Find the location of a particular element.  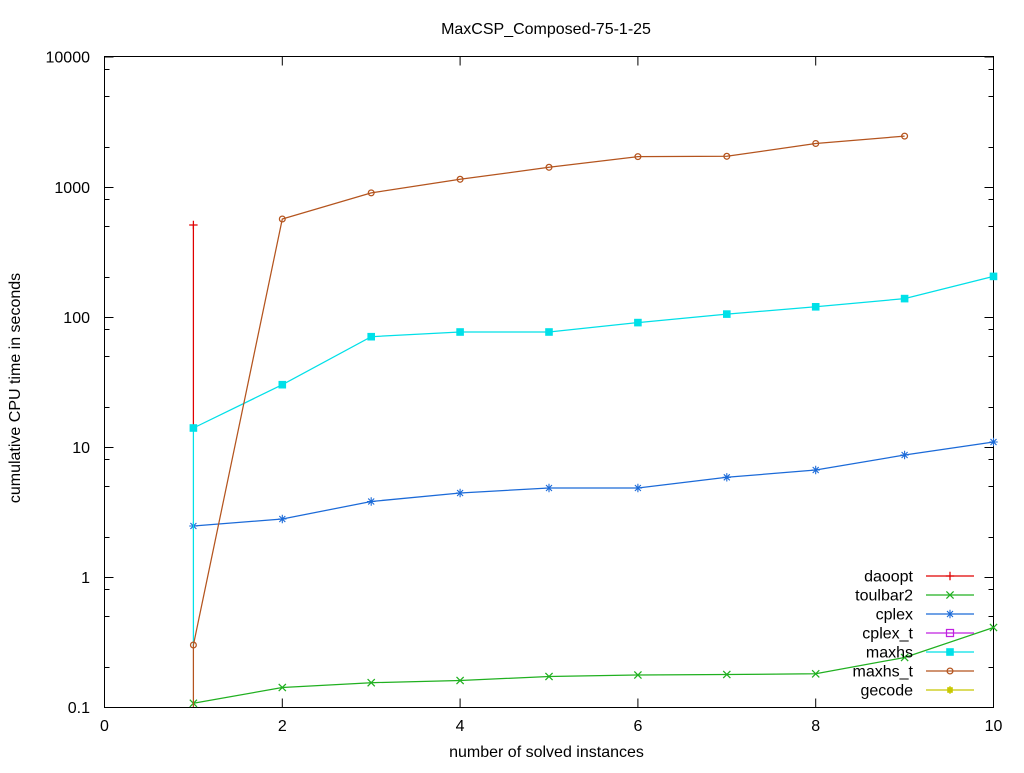

svg-text: cumulative CPU time in seconds is located at coordinates (15, 388).